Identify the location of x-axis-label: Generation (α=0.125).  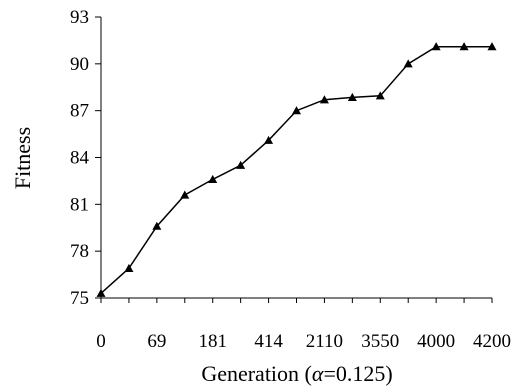
(296, 373).